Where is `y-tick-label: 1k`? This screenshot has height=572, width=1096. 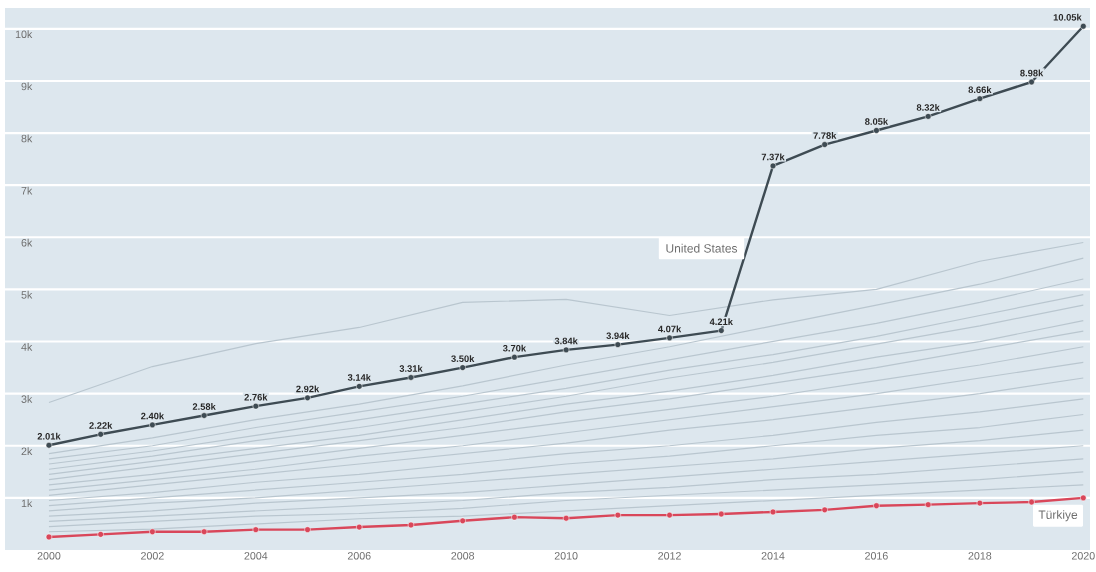
y-tick-label: 1k is located at coordinates (27, 503).